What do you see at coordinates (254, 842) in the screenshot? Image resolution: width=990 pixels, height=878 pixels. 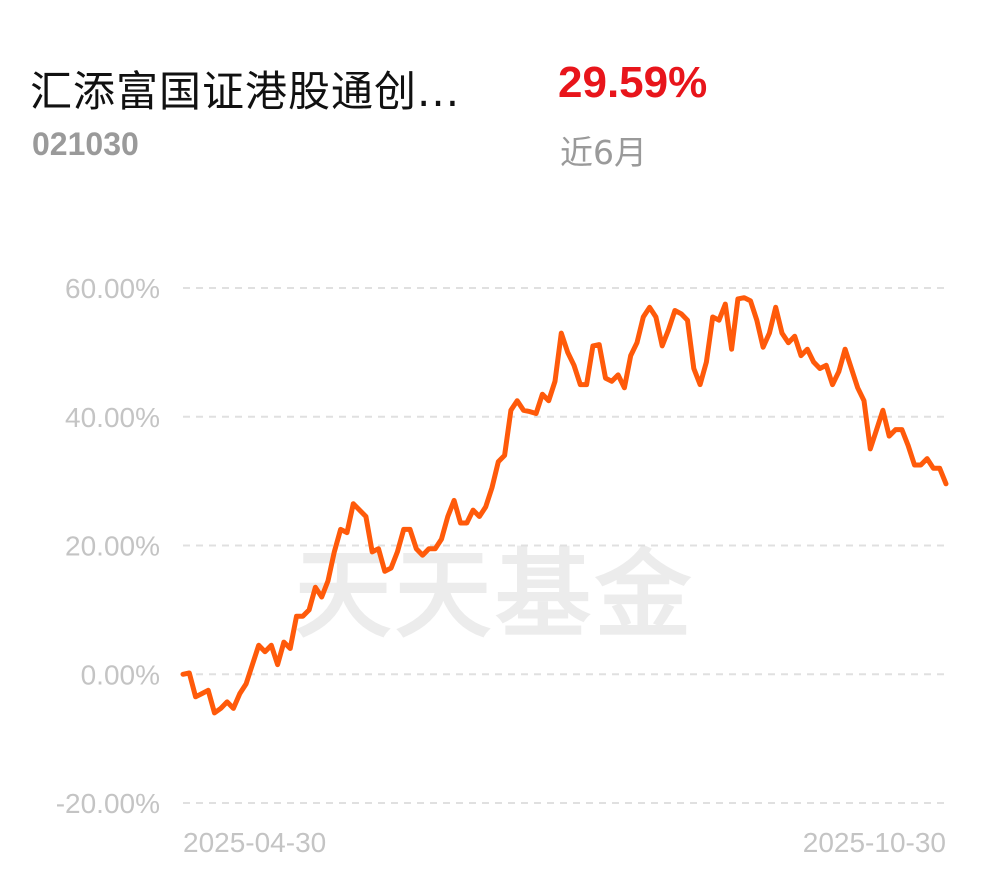 I see `x-tick-label: 2025-04-30` at bounding box center [254, 842].